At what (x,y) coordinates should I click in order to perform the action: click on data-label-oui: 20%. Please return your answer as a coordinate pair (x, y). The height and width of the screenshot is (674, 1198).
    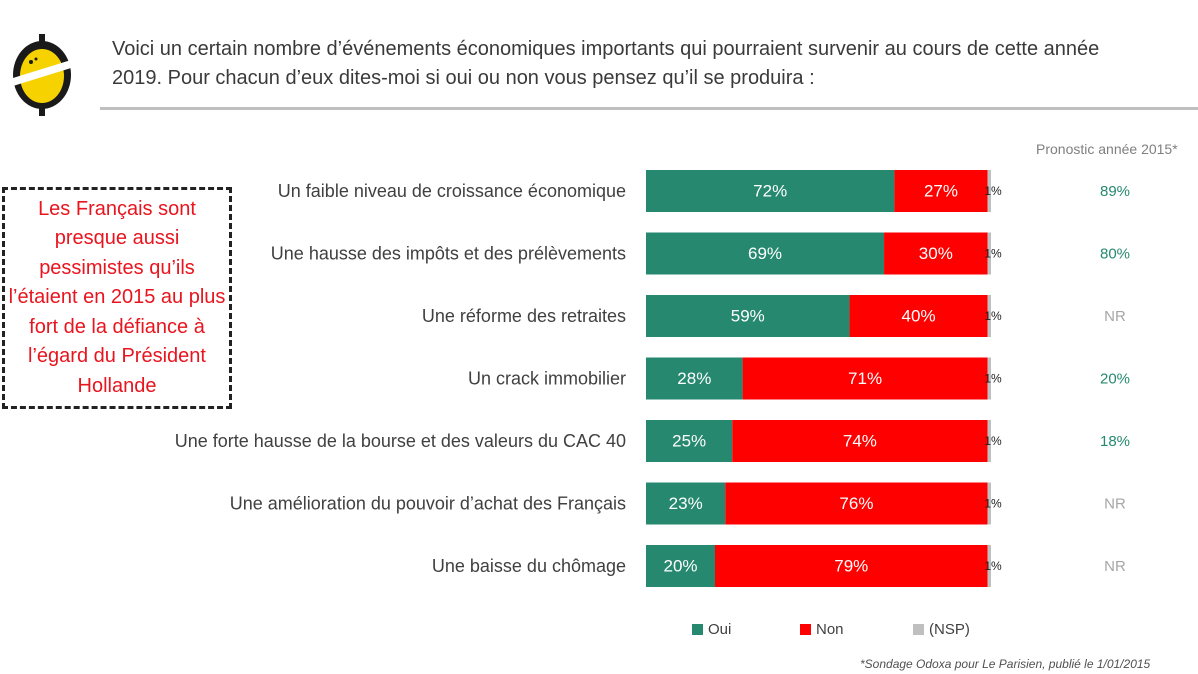
    Looking at the image, I should click on (680, 565).